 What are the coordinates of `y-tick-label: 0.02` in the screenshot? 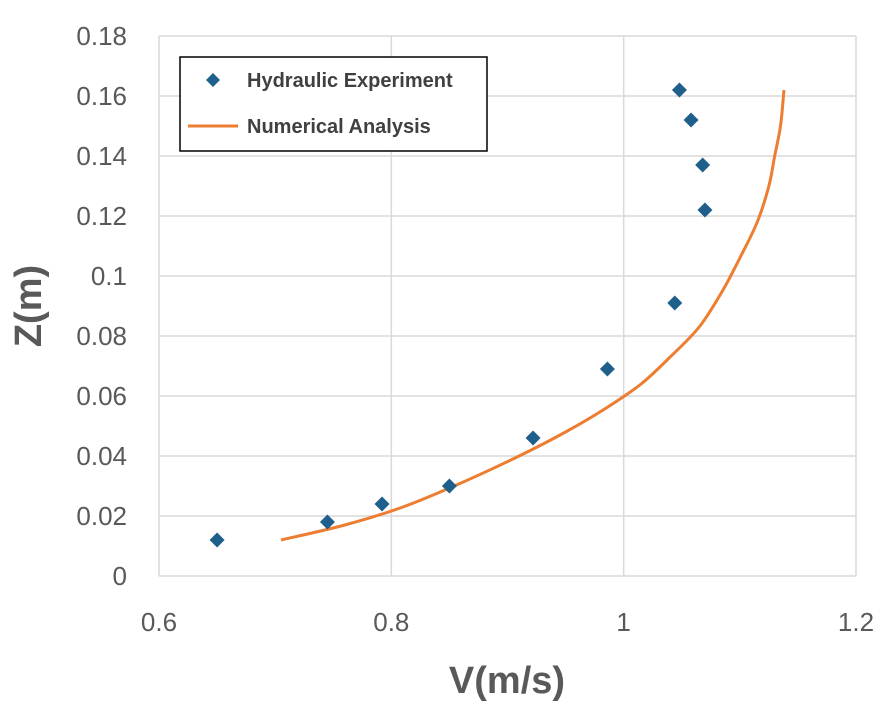 It's located at (101, 516).